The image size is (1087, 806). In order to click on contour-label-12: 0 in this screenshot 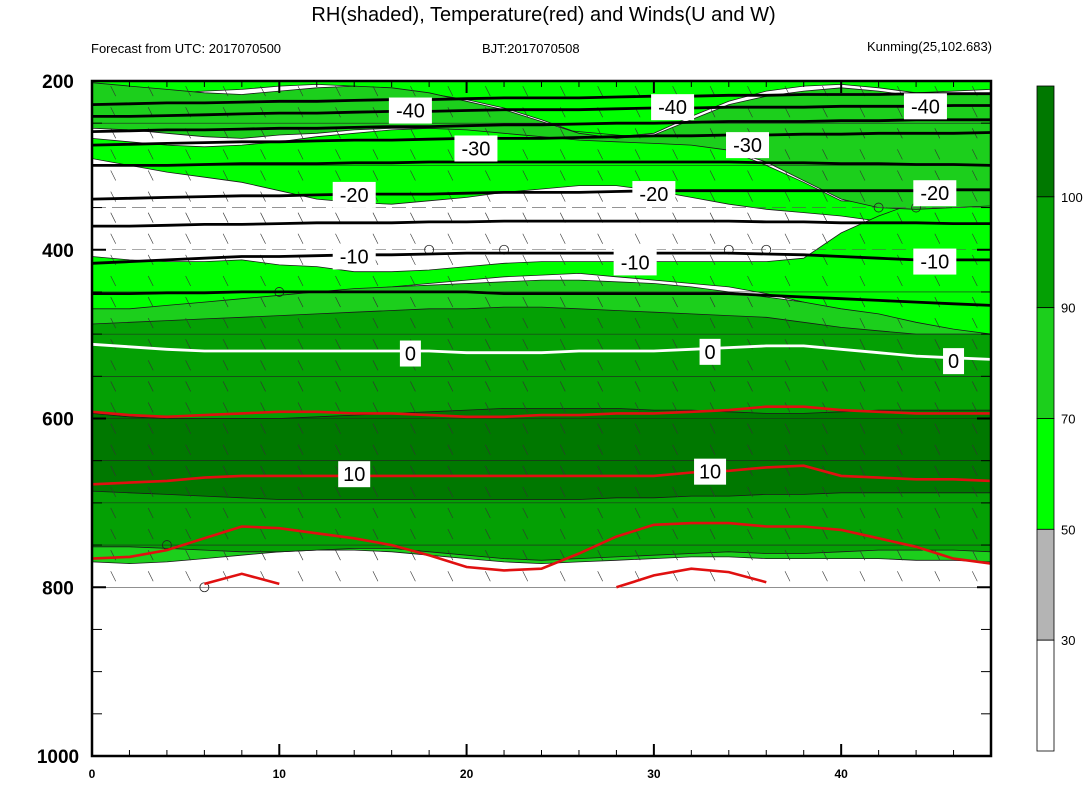, I will do `click(710, 353)`.